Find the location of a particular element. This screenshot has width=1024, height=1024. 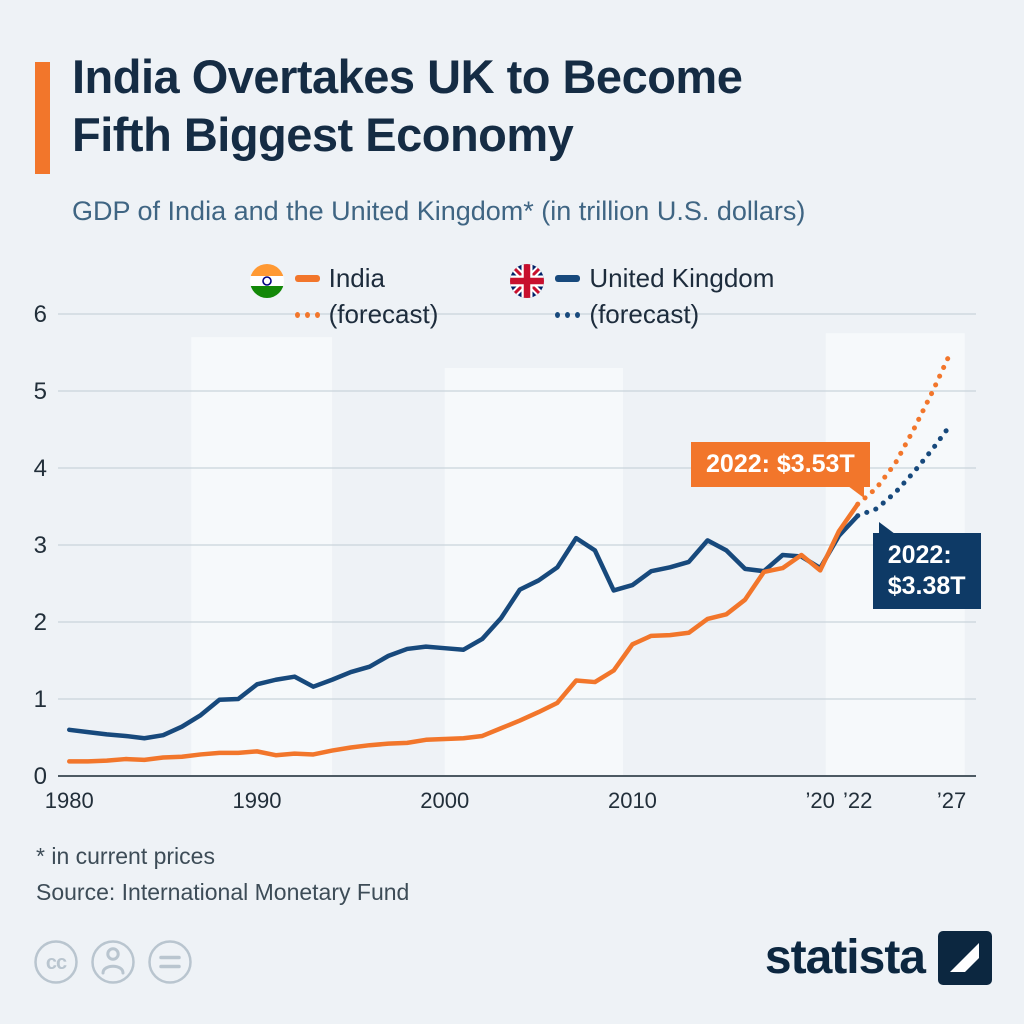

statista-logo: statista is located at coordinates (878, 957).